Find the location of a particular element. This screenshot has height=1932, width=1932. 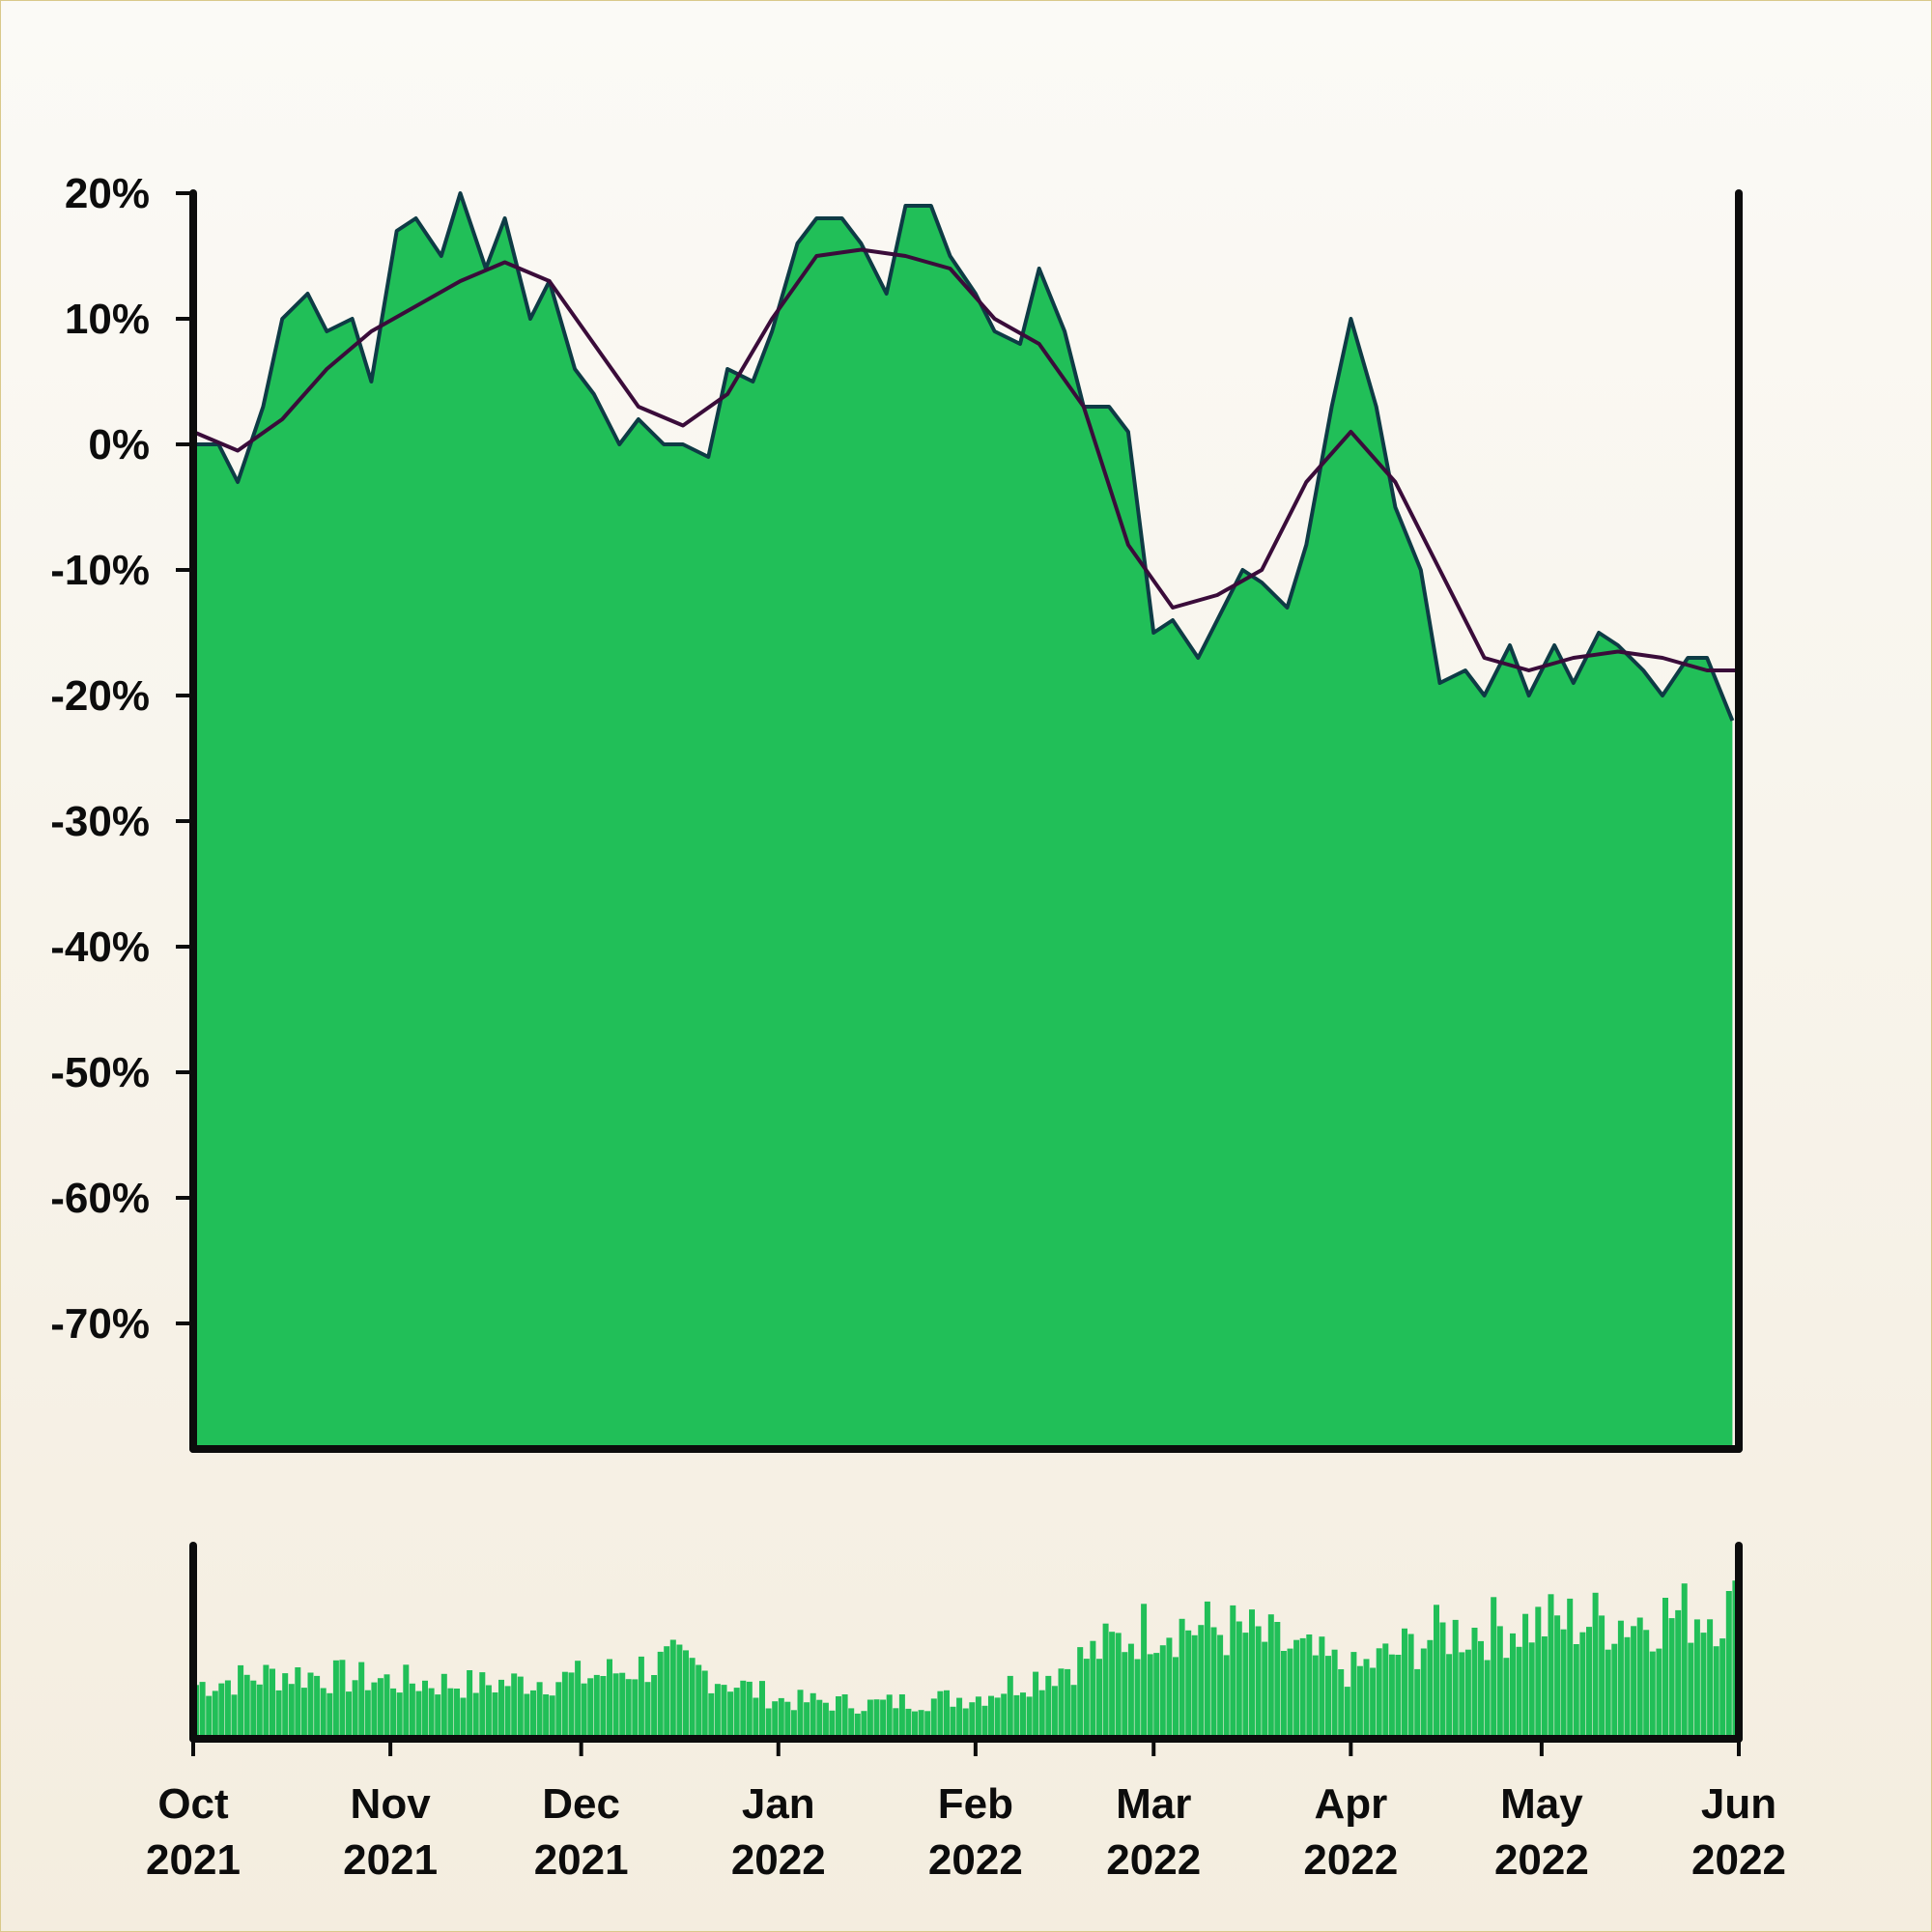

y-axis-ticks: 20% 10% 0% -10% -20% -30% -40% -50% -60% -70% is located at coordinates (121, 759).